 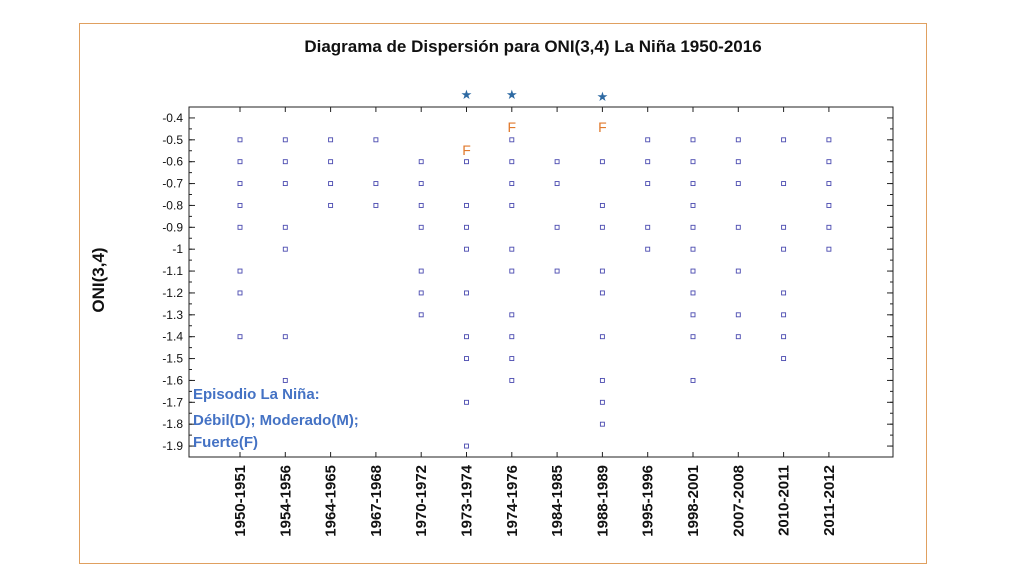 What do you see at coordinates (172, 184) in the screenshot?
I see `y-tick-label: -0.7` at bounding box center [172, 184].